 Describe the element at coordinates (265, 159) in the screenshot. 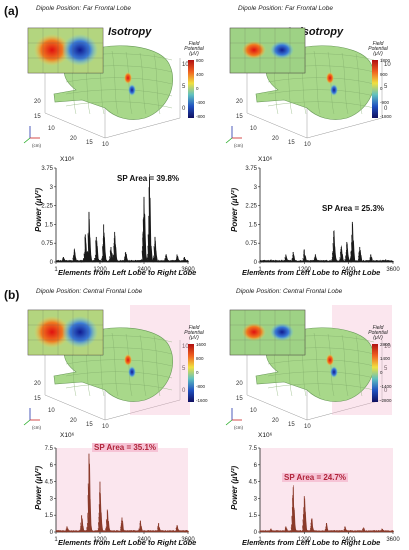

I see `multiplier-a-right: X10⁶` at that location.